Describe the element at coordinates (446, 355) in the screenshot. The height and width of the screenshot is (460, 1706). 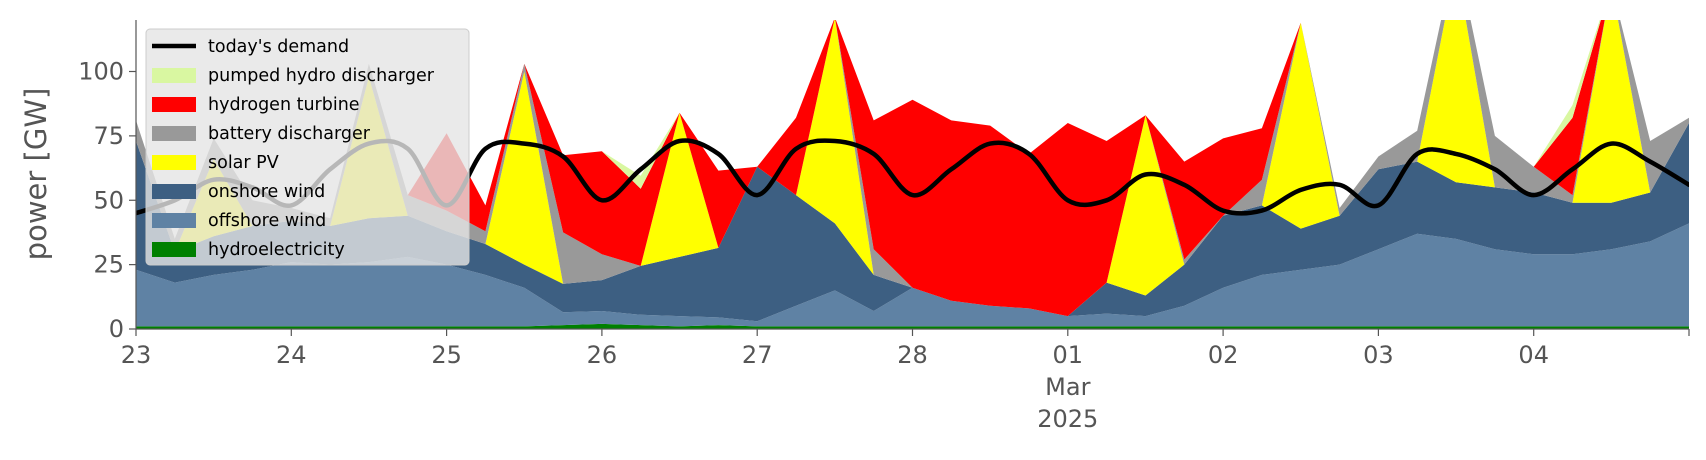
I see `x-tick-label: 25` at that location.